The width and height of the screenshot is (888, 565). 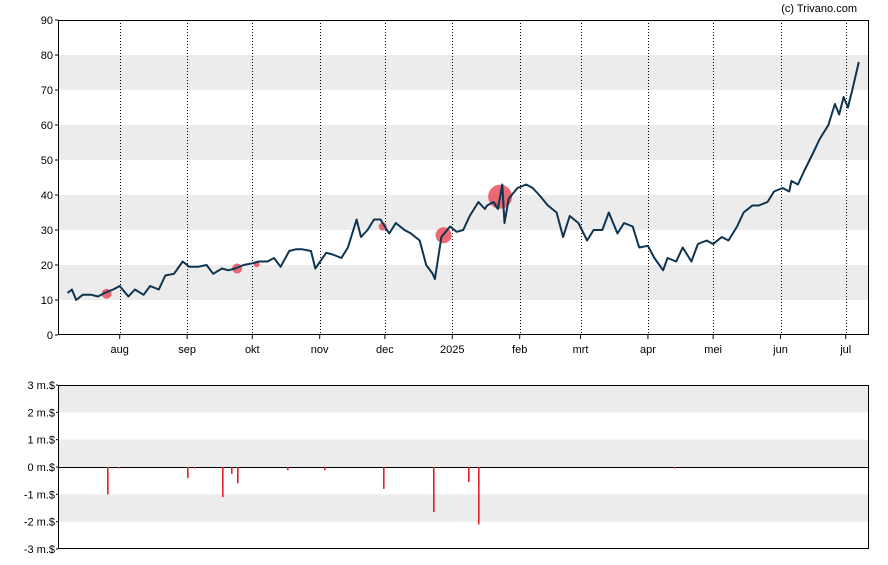 What do you see at coordinates (845, 350) in the screenshot?
I see `x-tick-label: jul` at bounding box center [845, 350].